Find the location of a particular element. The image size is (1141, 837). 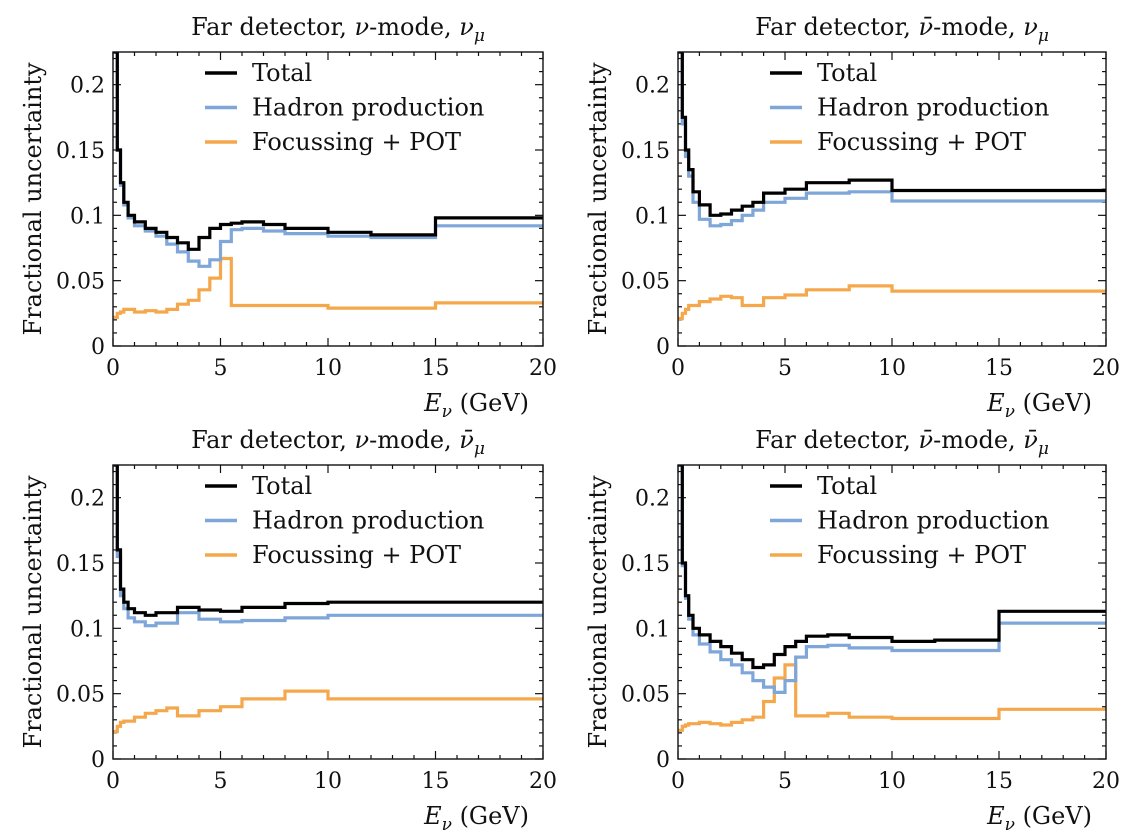

series-line-hadron-production is located at coordinates (328, 160).